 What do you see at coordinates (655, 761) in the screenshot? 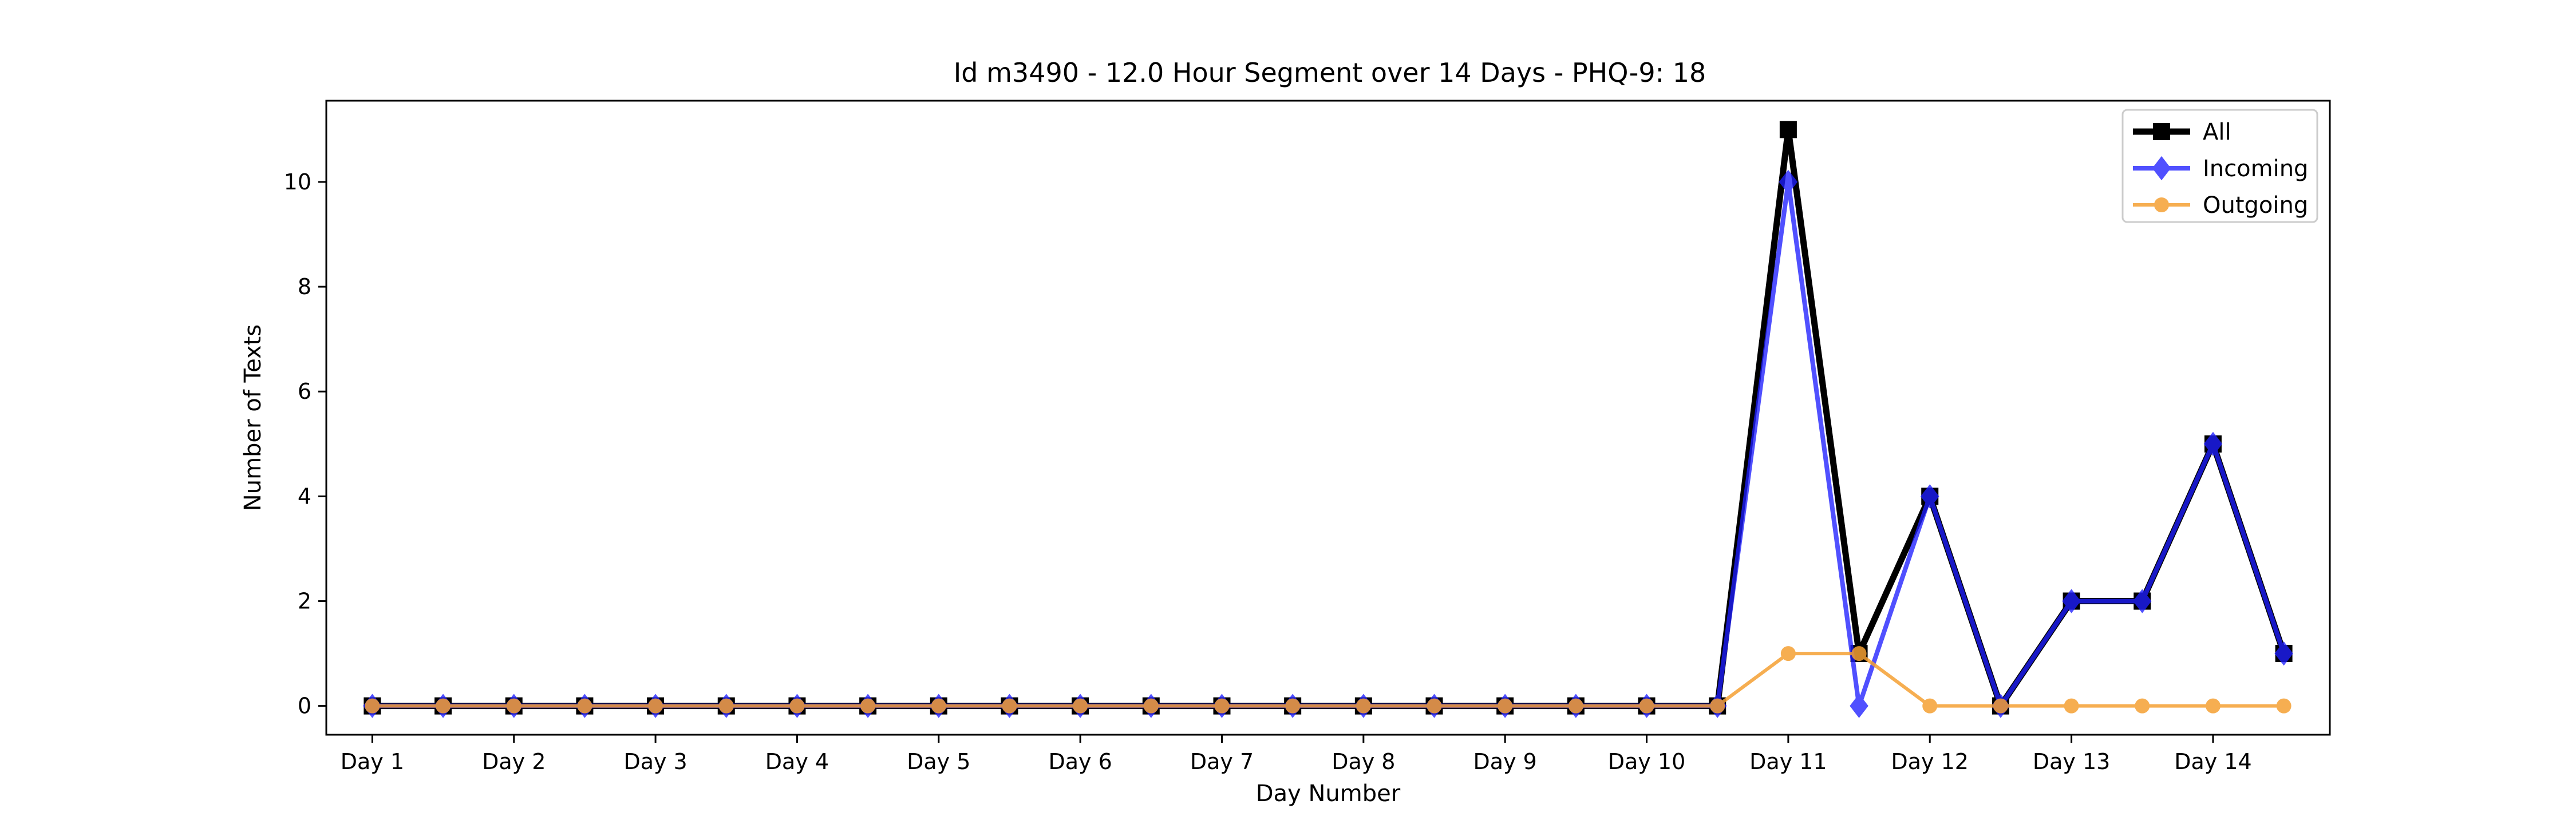
I see `x-tick-label-2: Day 3` at bounding box center [655, 761].